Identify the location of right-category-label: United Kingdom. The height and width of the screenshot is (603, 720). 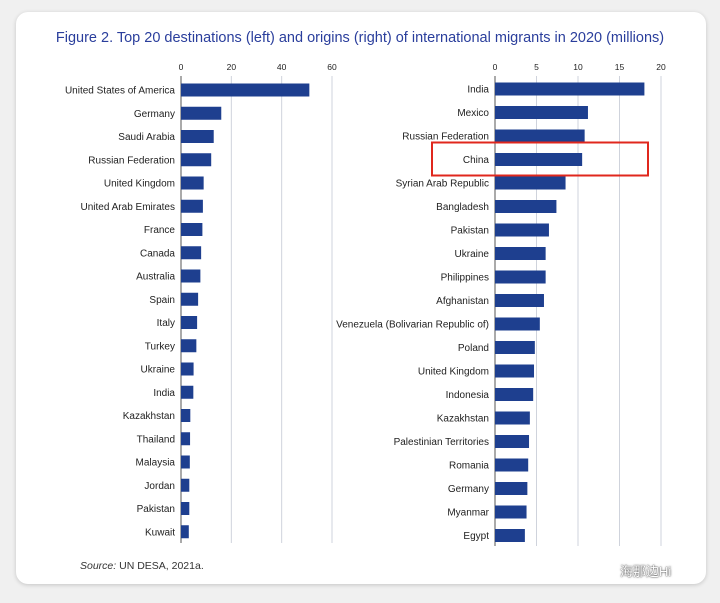
(453, 372).